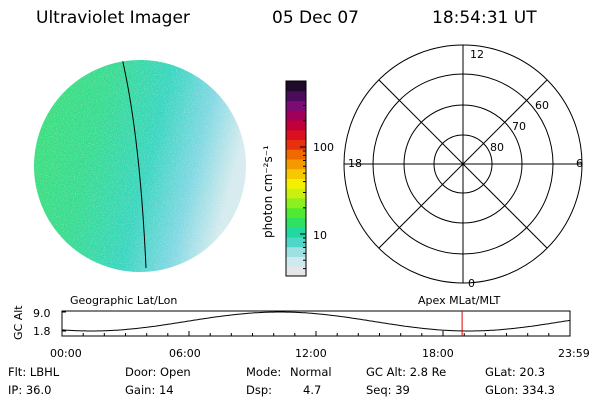 Image resolution: width=600 pixels, height=400 pixels. What do you see at coordinates (66, 353) in the screenshot?
I see `timeline-xtick-0000: 00:00` at bounding box center [66, 353].